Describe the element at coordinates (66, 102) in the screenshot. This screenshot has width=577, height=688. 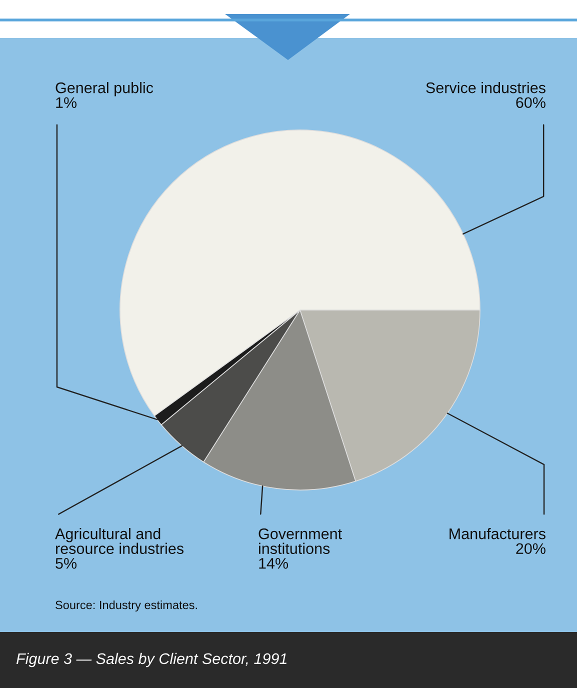
I see `data-label: 1%` at that location.